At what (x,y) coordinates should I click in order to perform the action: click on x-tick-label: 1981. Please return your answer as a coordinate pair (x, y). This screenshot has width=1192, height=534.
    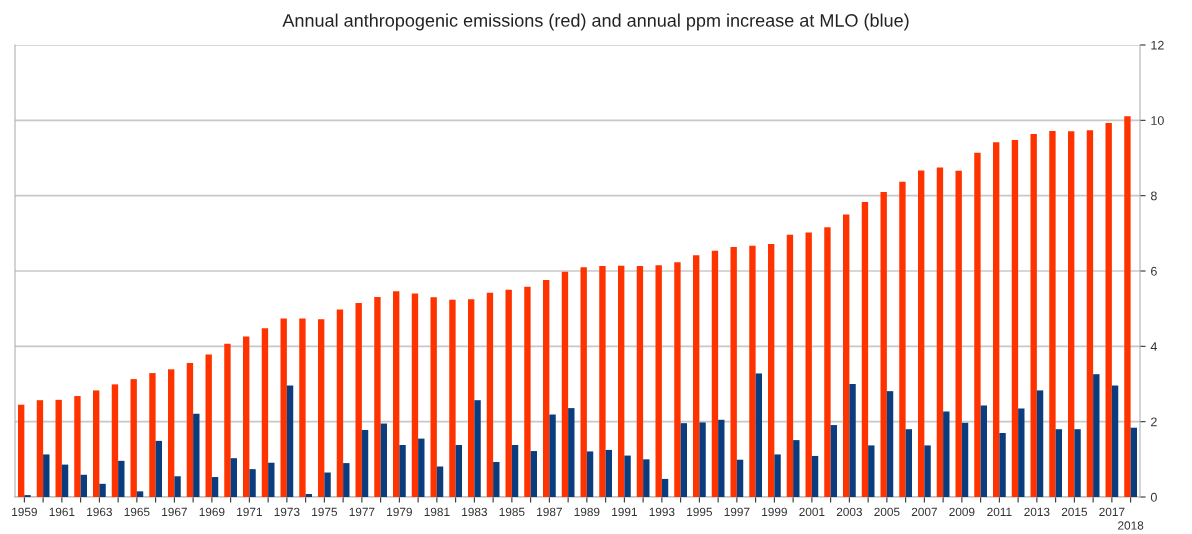
    Looking at the image, I should click on (437, 512).